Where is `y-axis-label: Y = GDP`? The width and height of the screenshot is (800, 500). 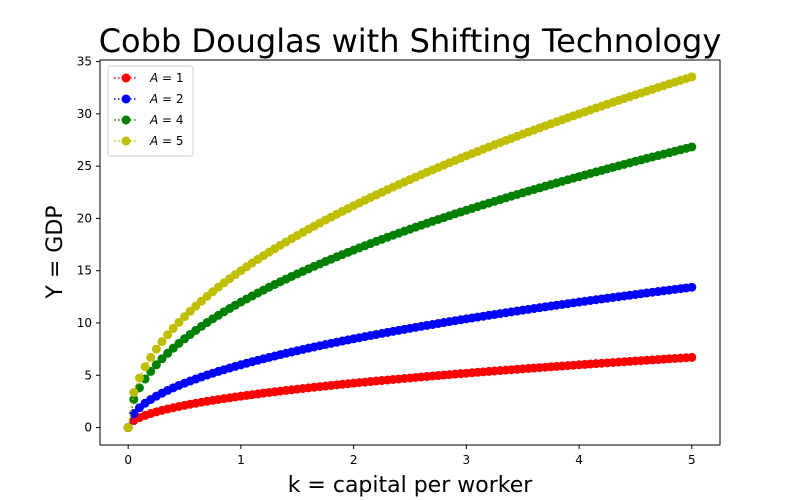
y-axis-label: Y = GDP is located at coordinates (55, 252).